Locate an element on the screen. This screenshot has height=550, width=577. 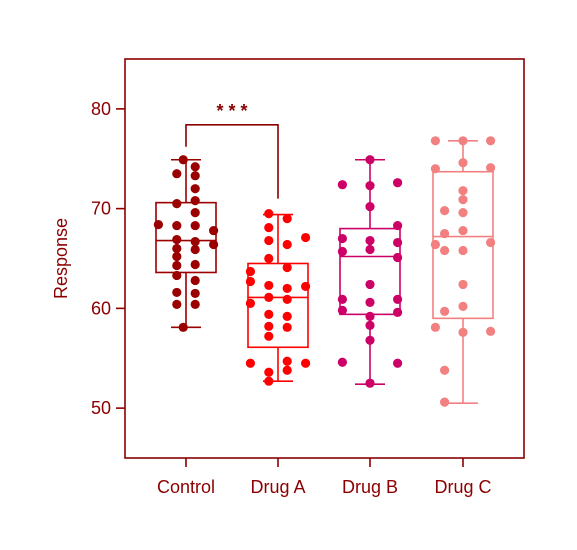
box-group-control is located at coordinates (186, 243).